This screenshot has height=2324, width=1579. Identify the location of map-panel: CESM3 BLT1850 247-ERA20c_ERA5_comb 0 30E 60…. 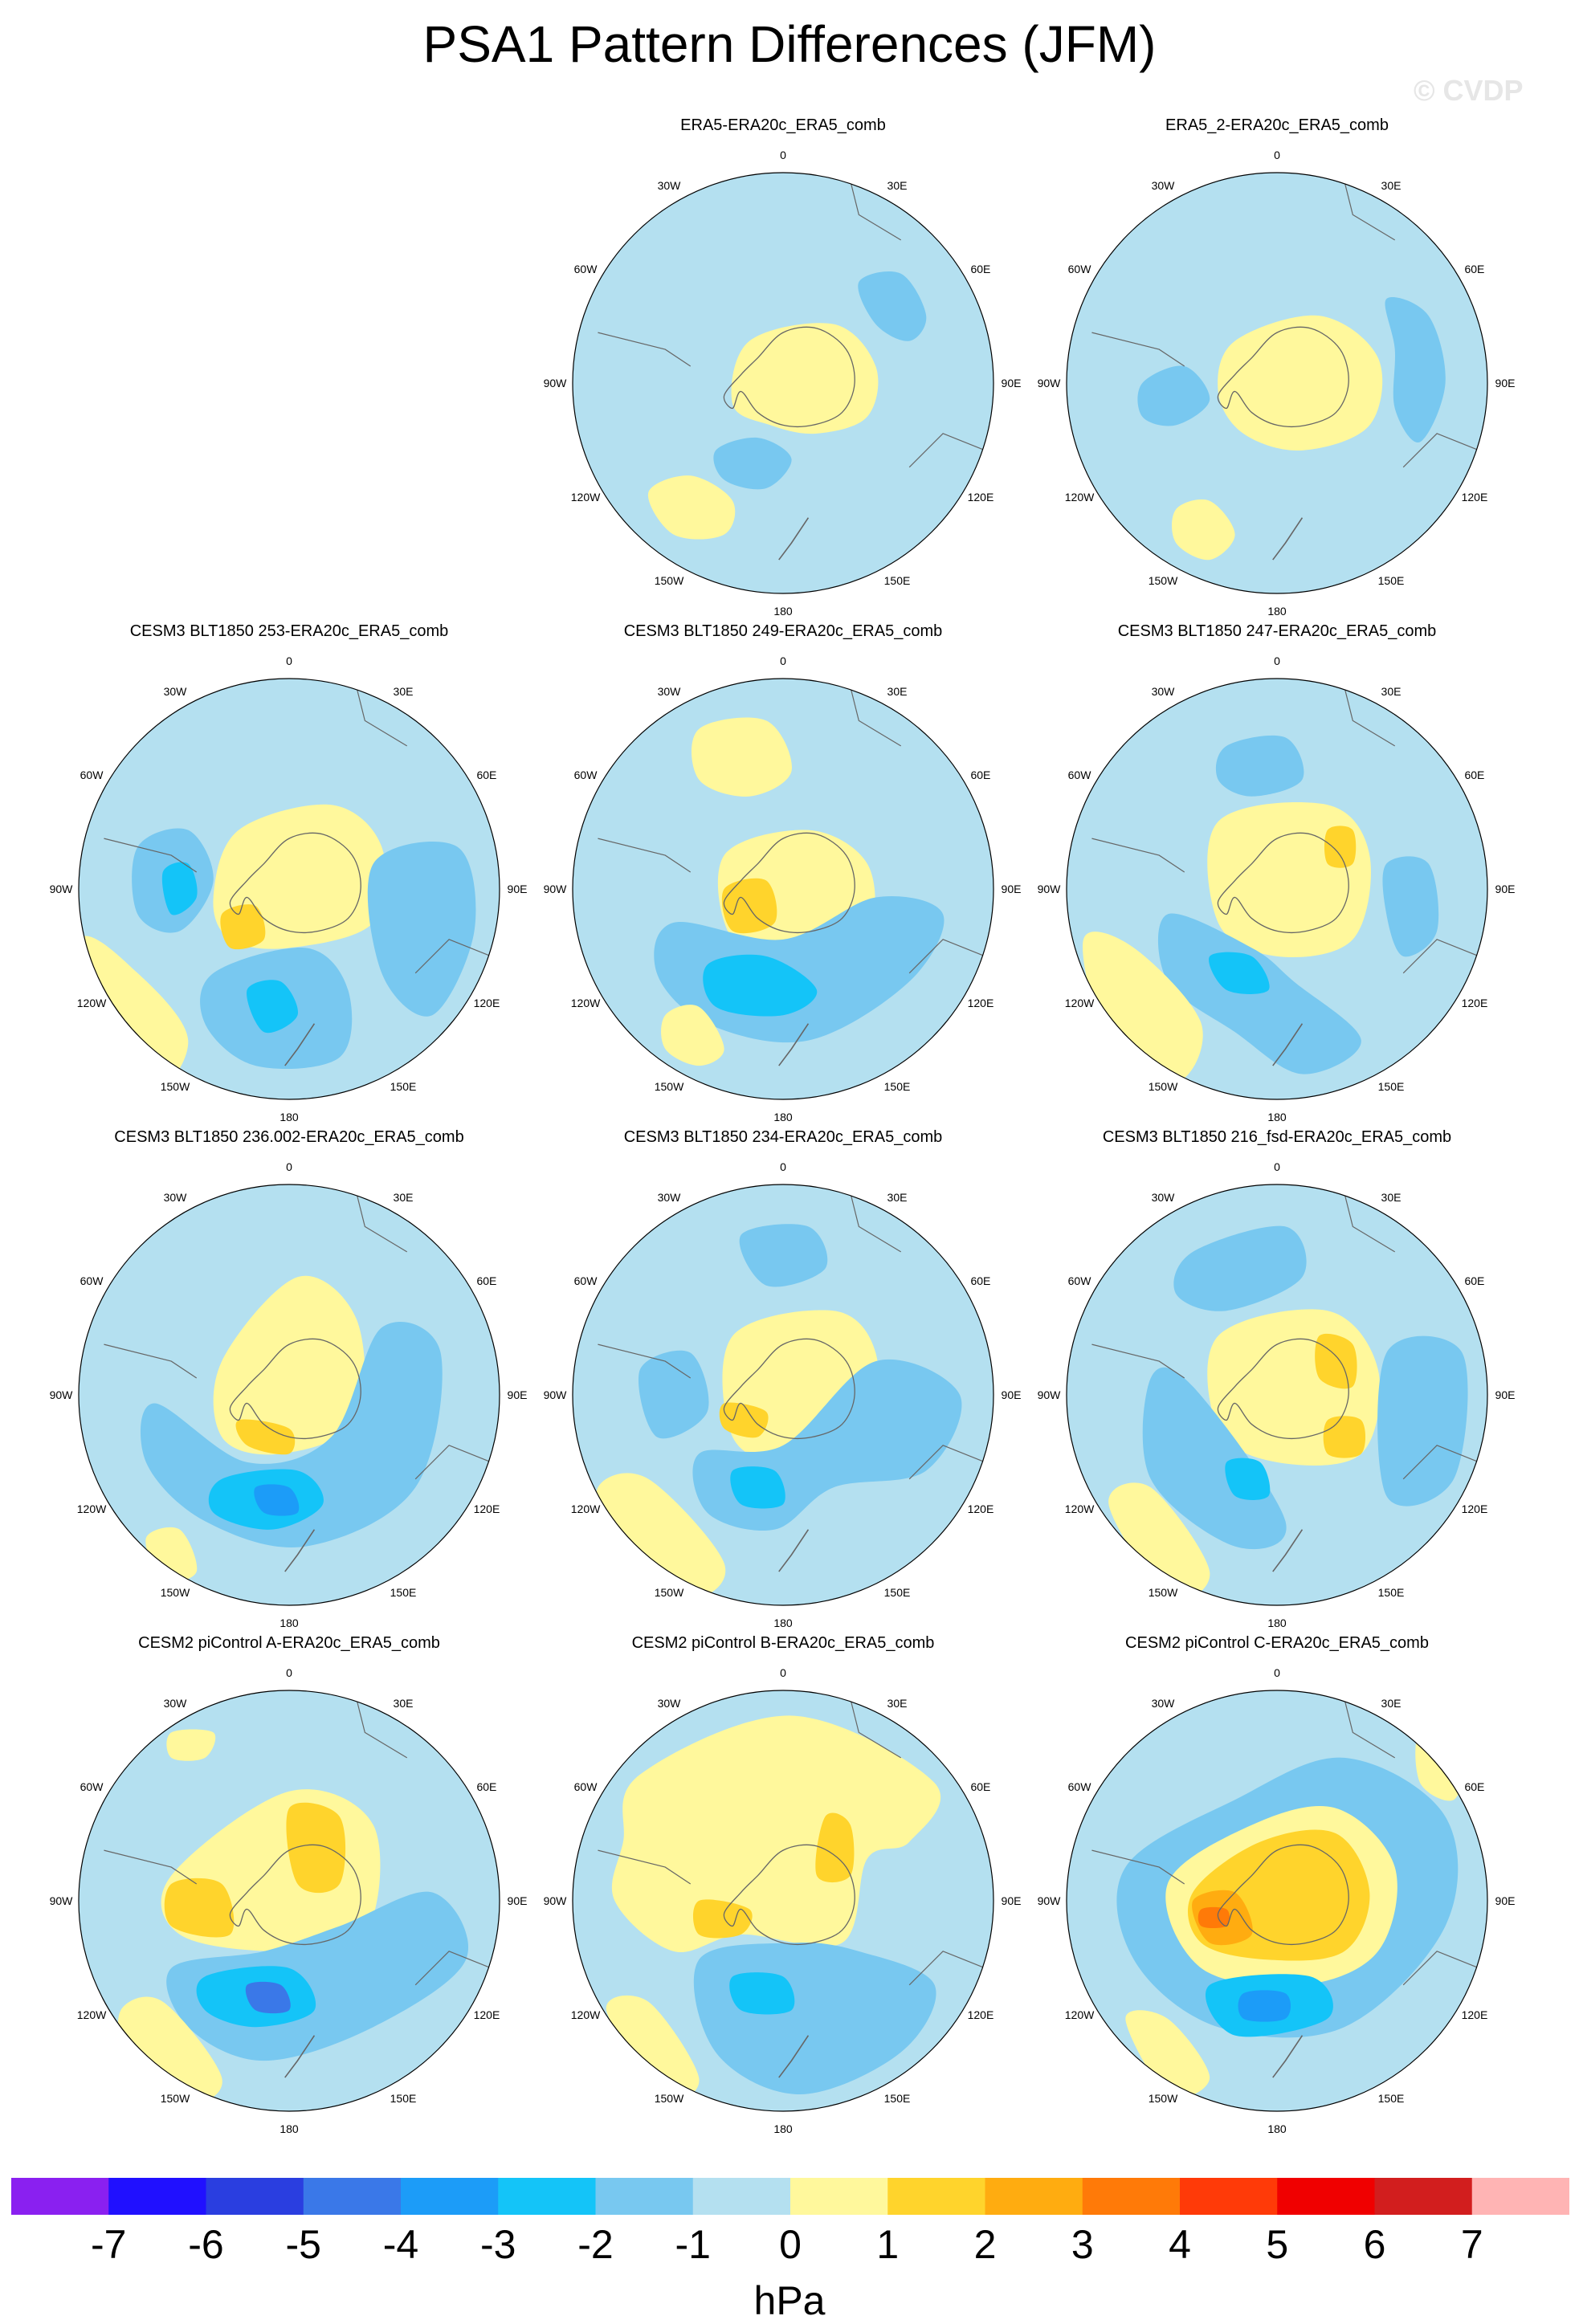
(1277, 875).